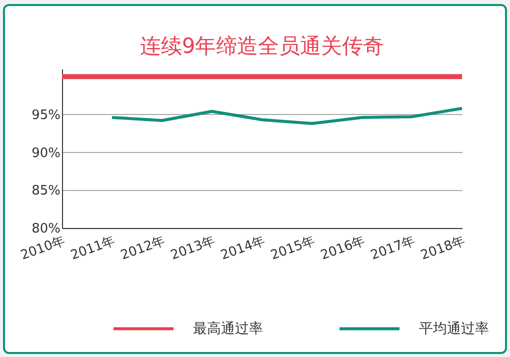 This screenshot has height=357, width=510. Describe the element at coordinates (143, 249) in the screenshot. I see `x-tick-label: 2012年` at that location.